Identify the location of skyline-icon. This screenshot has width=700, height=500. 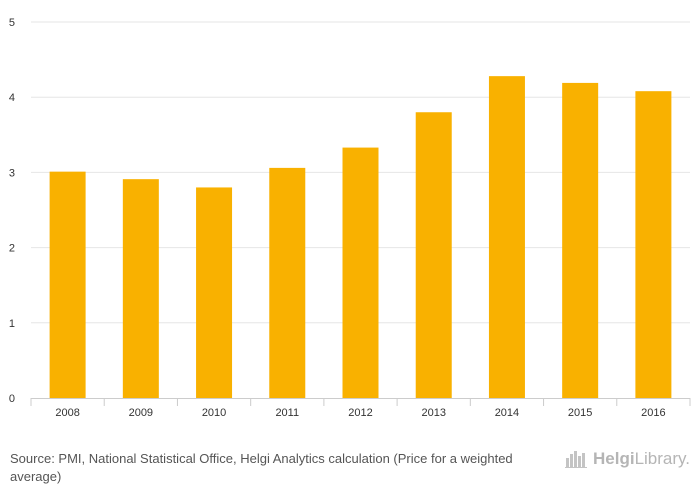
(576, 459).